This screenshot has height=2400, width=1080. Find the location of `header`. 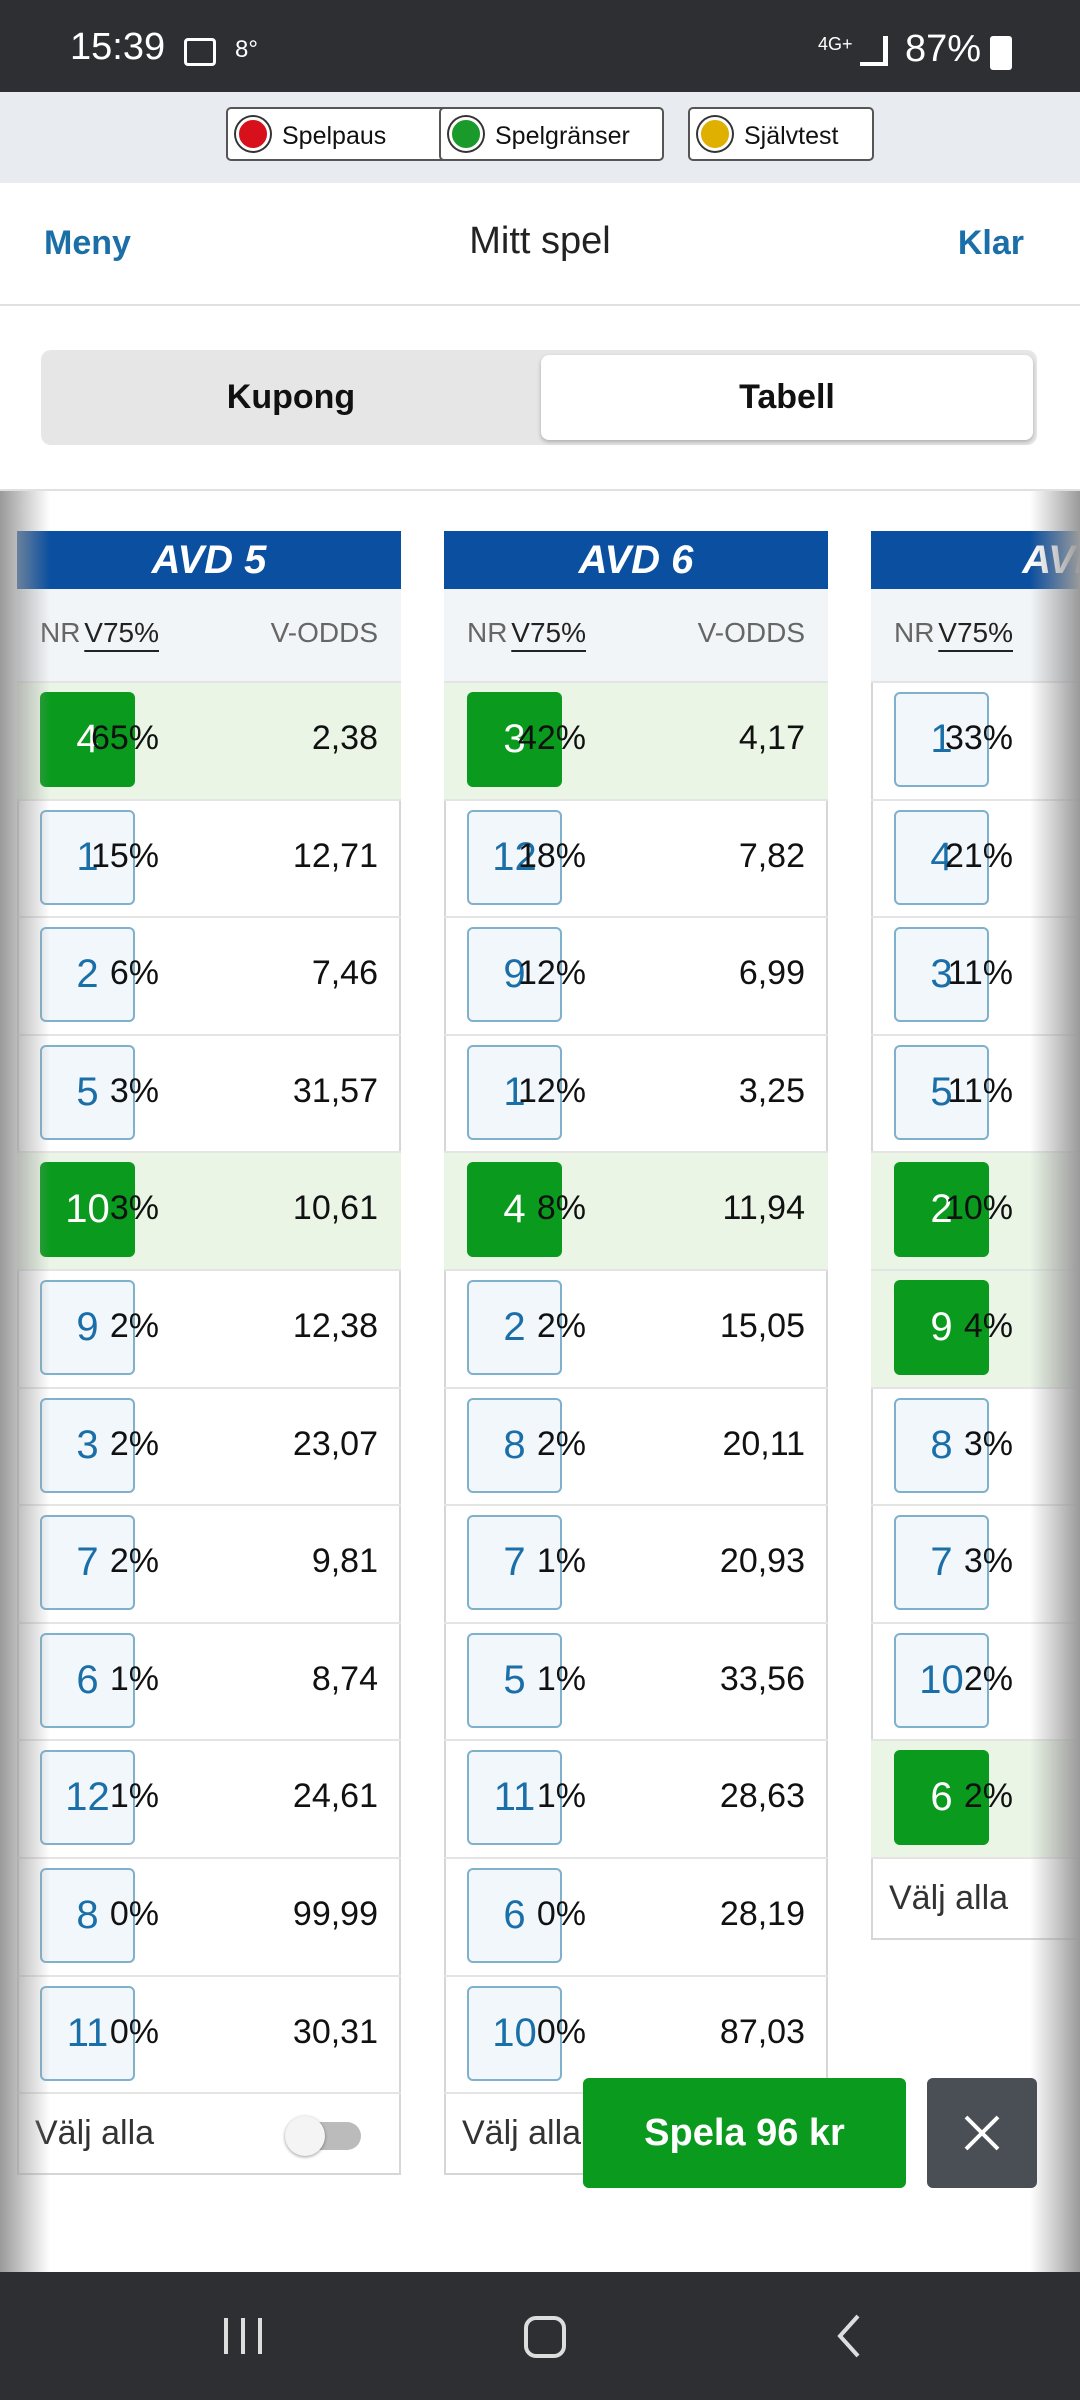

header is located at coordinates (540, 244).